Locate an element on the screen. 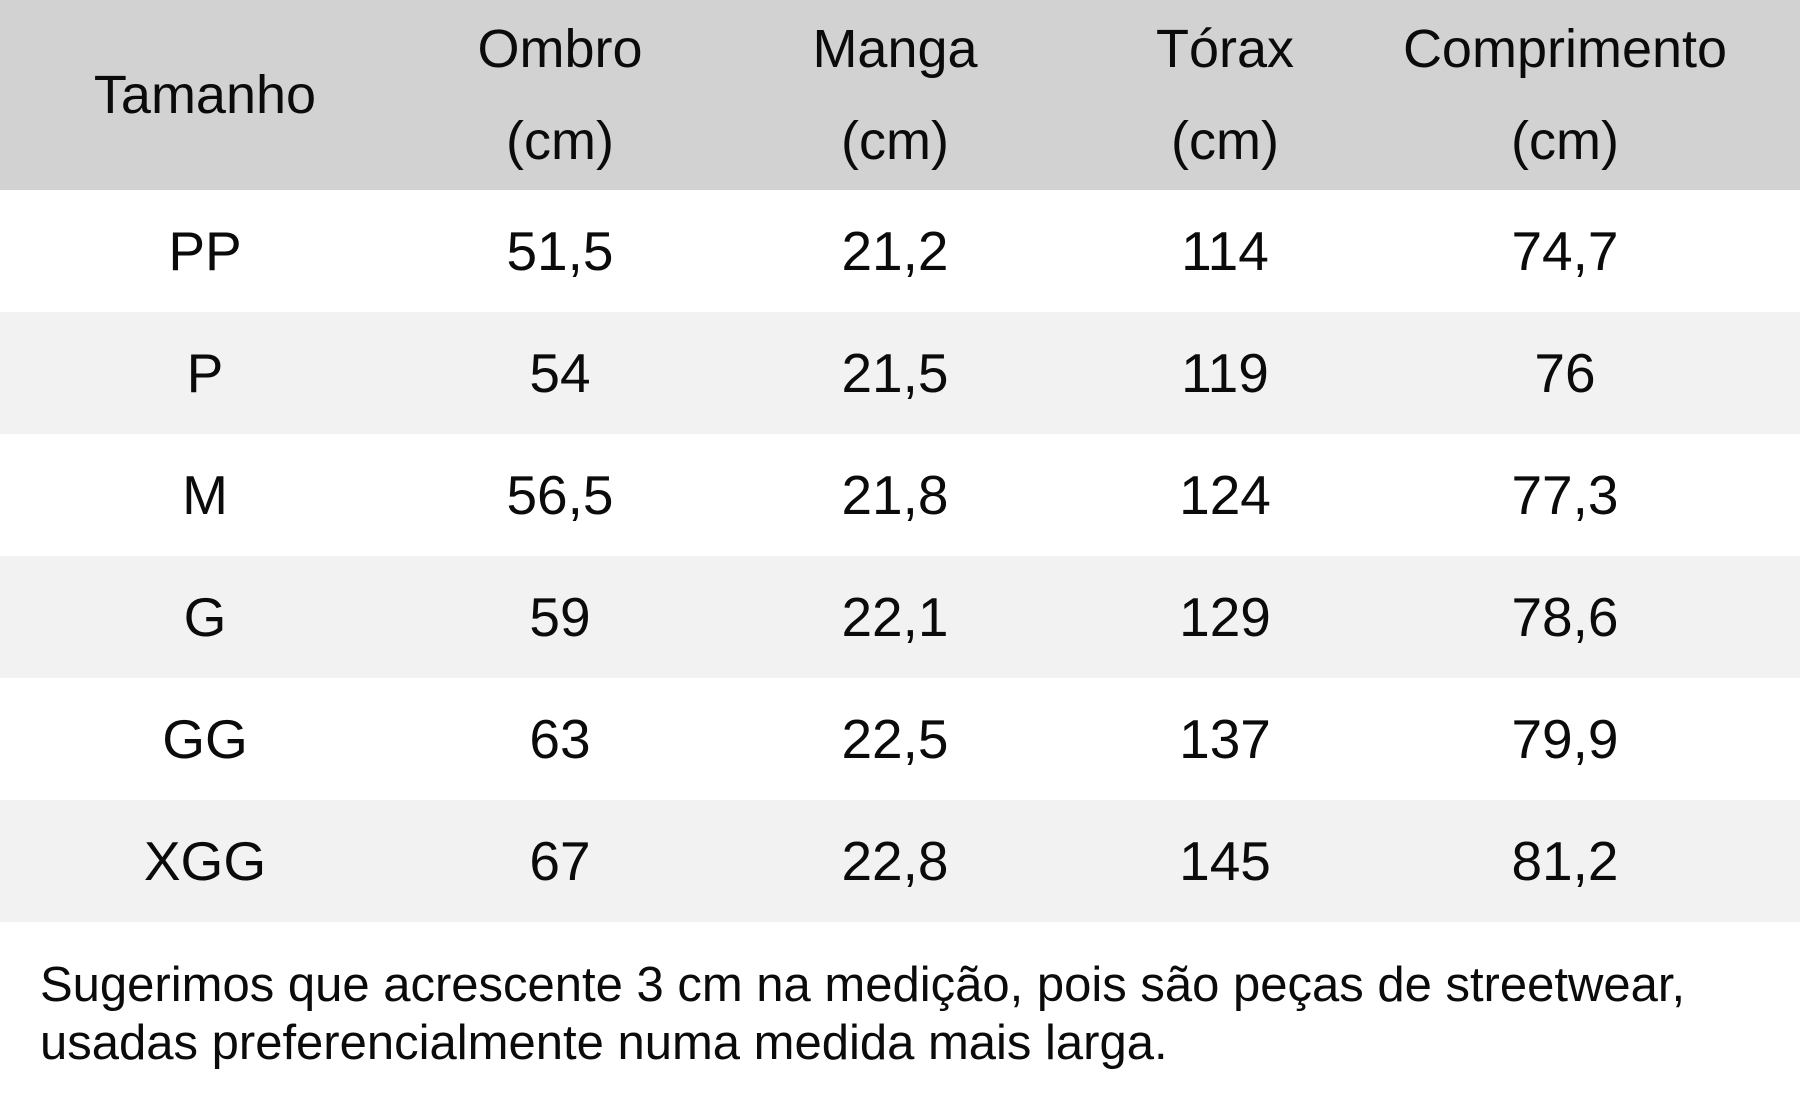  table-row-g: G 59 22,1 129 78,6 is located at coordinates (900, 617).